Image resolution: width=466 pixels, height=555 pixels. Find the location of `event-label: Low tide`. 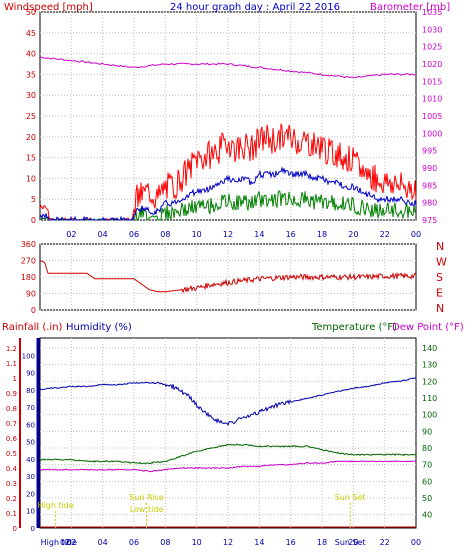

event-label: Low tide is located at coordinates (147, 509).